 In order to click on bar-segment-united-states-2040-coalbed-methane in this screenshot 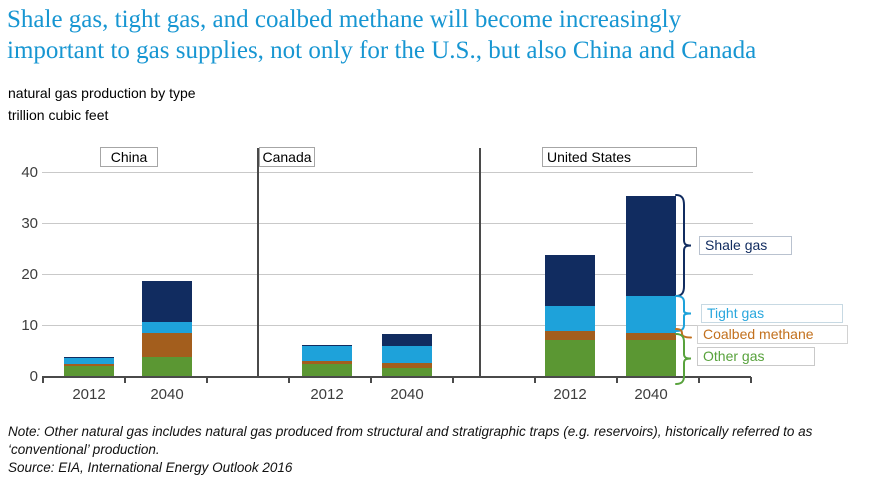, I will do `click(651, 336)`.